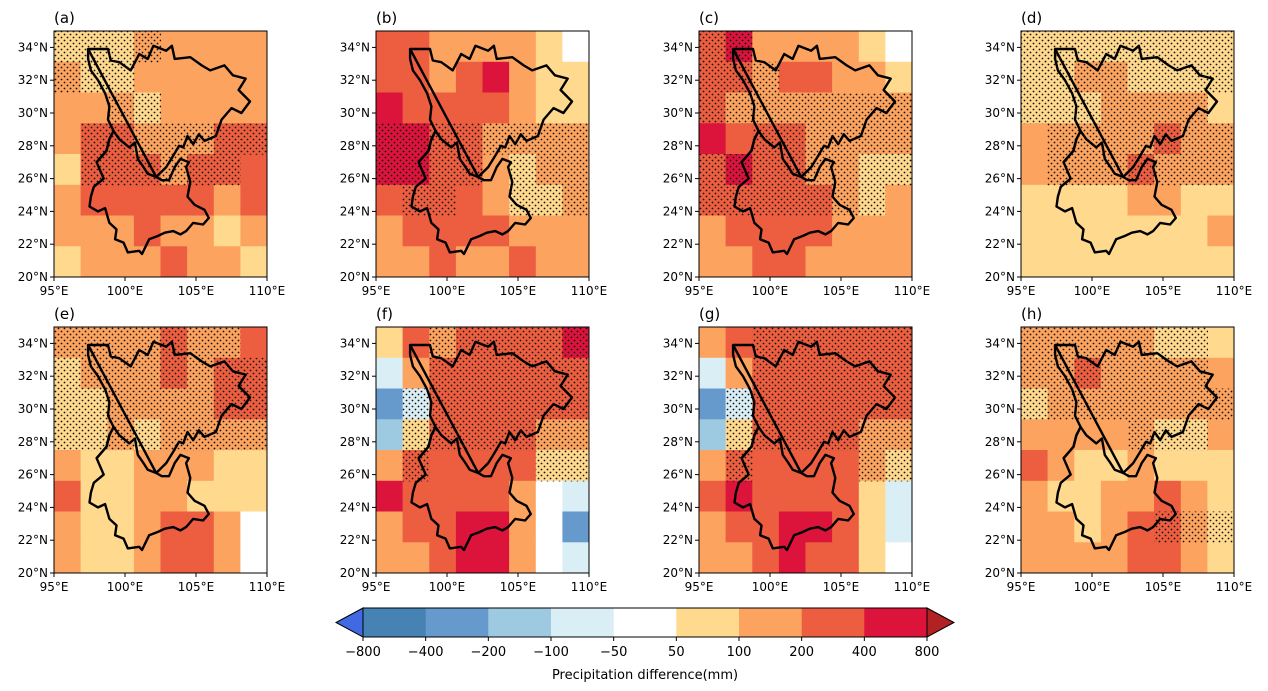  I want to click on y-tick-label: 20°N, so click(355, 277).